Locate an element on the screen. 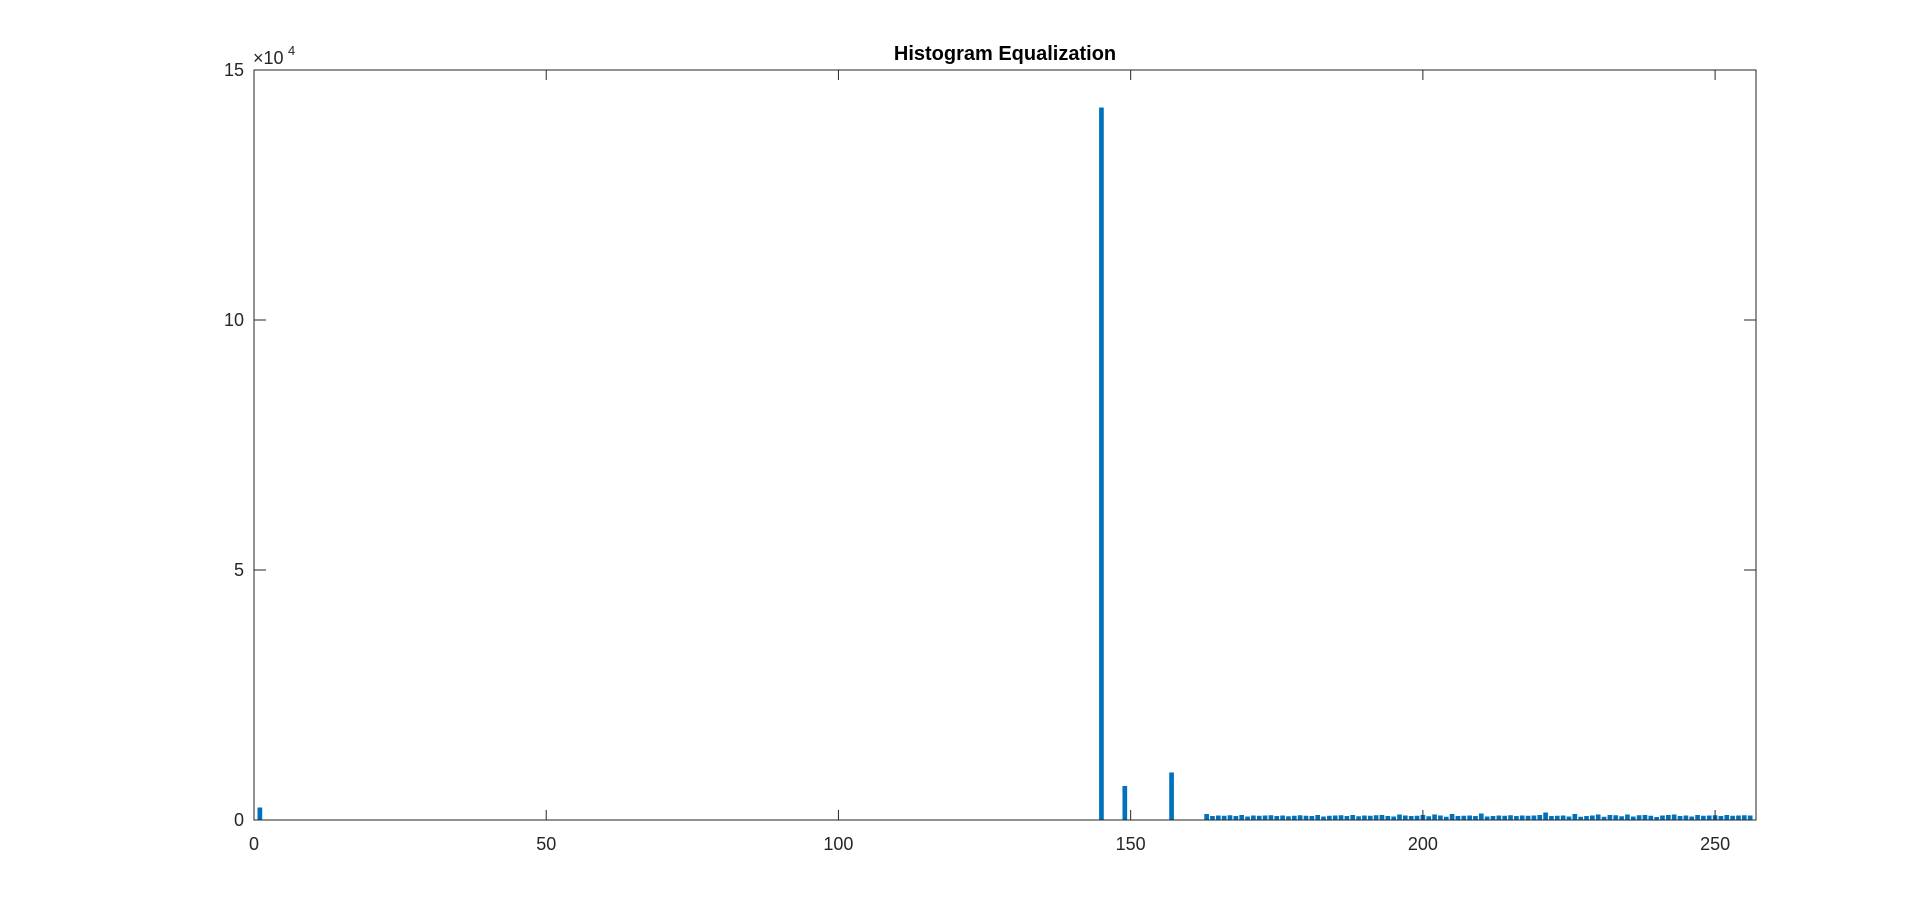  x-tick-label: 200 is located at coordinates (1423, 844).